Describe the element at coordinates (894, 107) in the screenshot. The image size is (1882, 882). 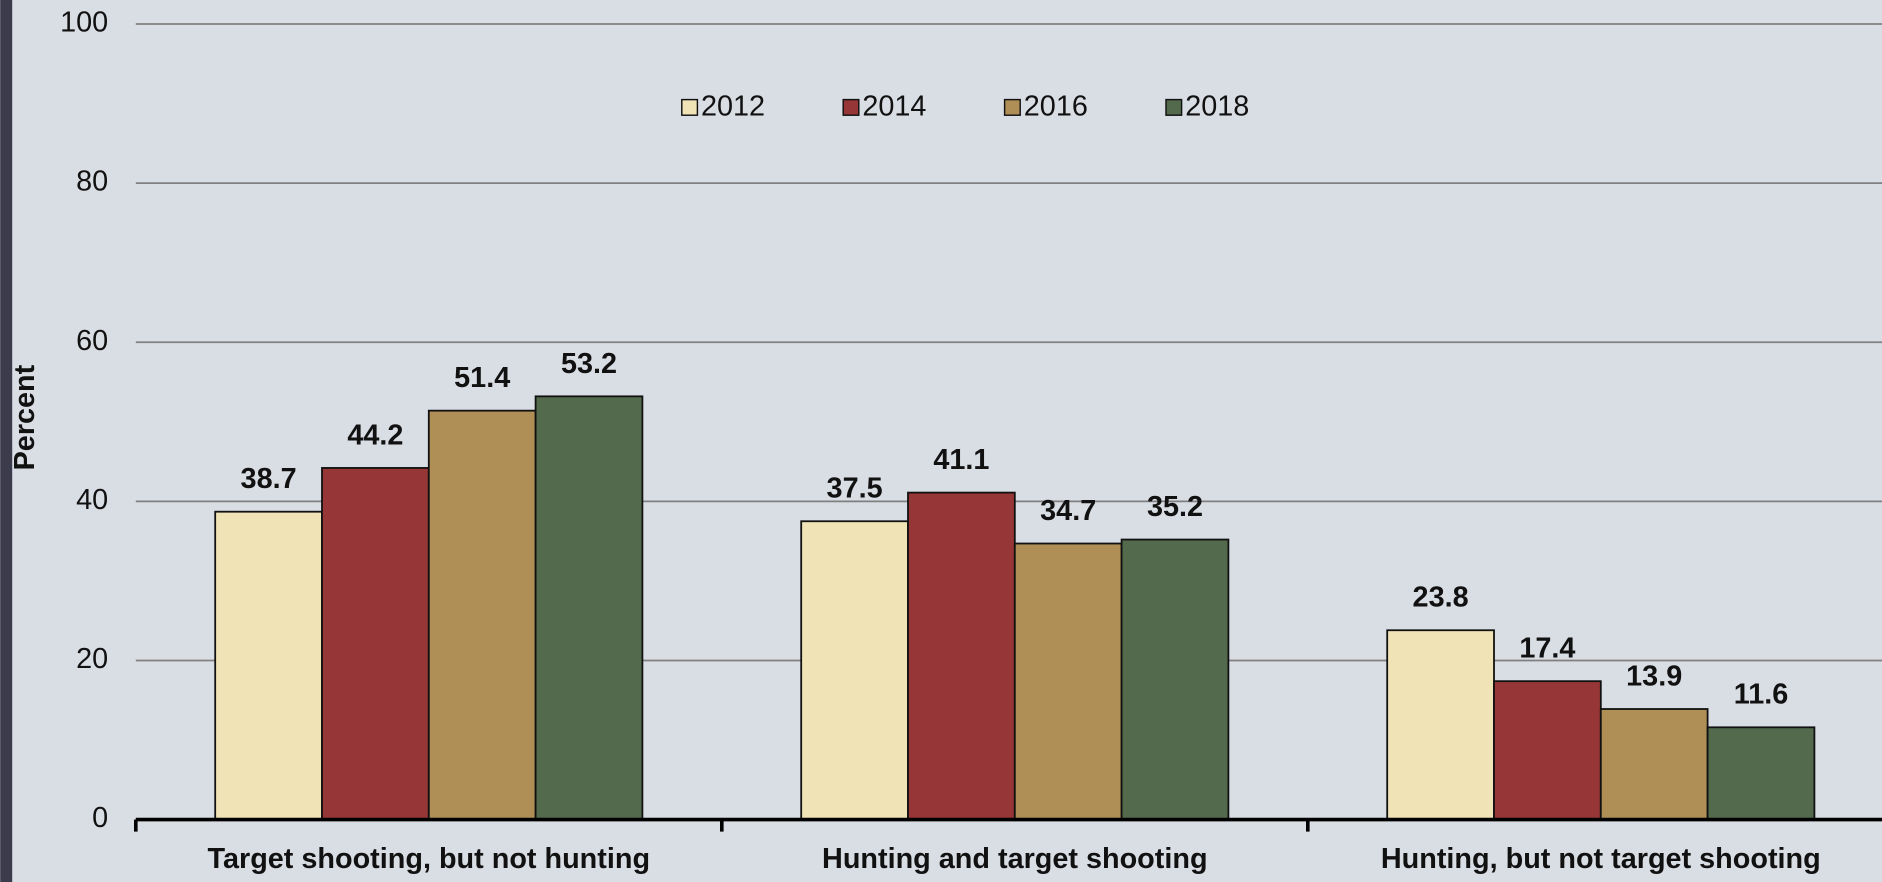
I see `legend-label: 2014` at that location.